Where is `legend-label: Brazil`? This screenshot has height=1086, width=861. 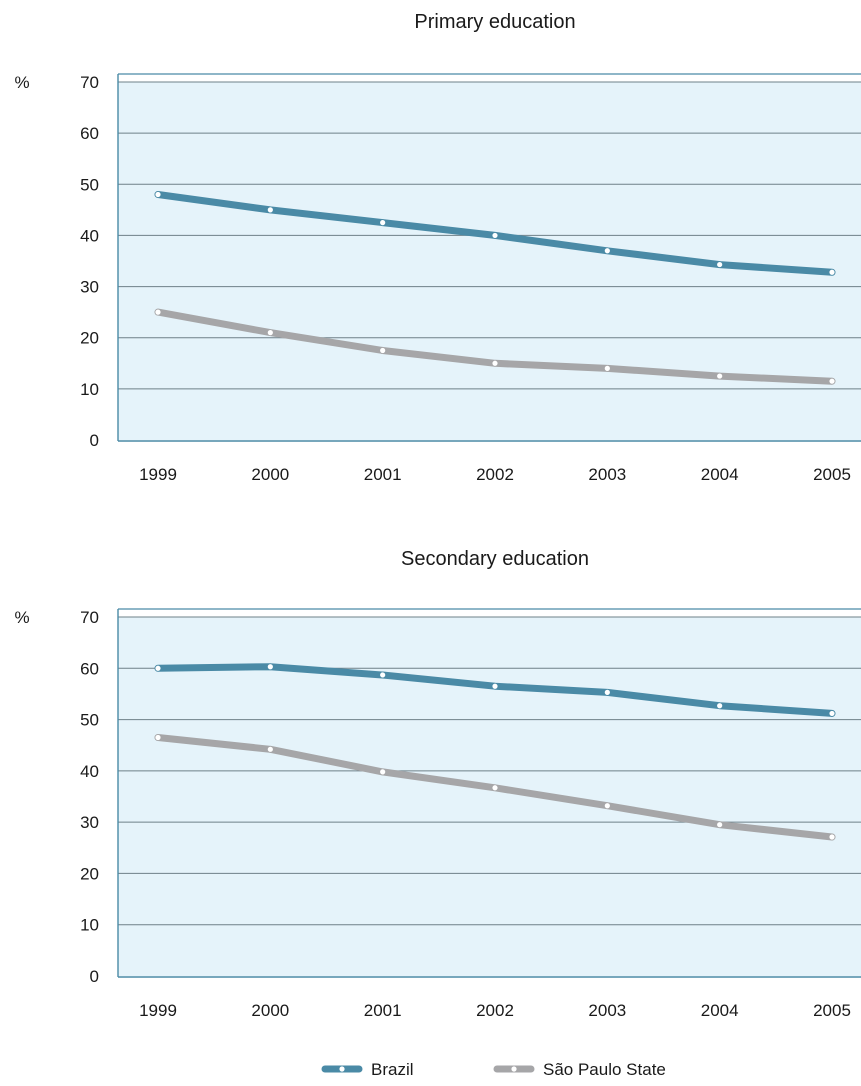
legend-label: Brazil is located at coordinates (392, 1069).